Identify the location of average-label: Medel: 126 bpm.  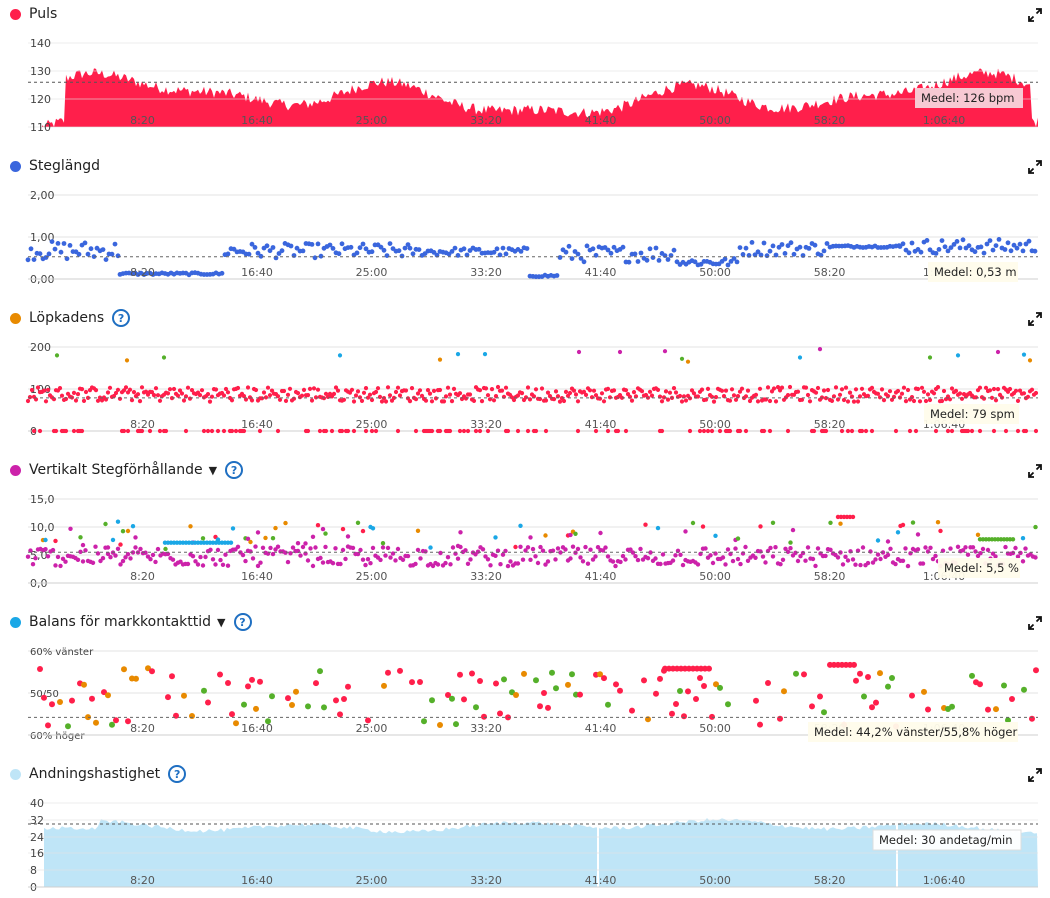
(968, 98).